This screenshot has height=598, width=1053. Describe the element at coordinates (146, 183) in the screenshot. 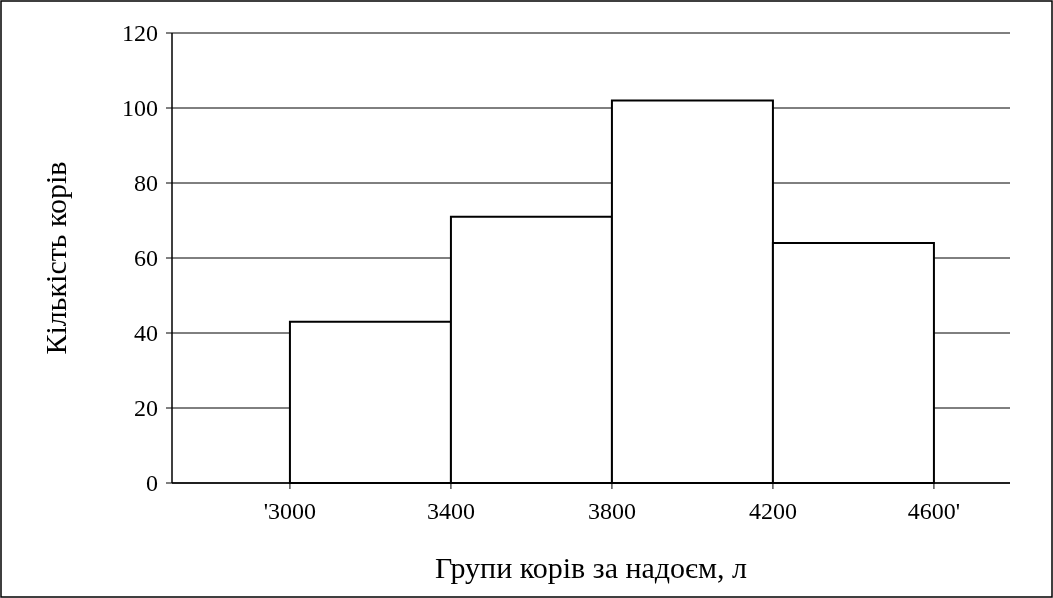

I see `y-tick-label: 80` at that location.